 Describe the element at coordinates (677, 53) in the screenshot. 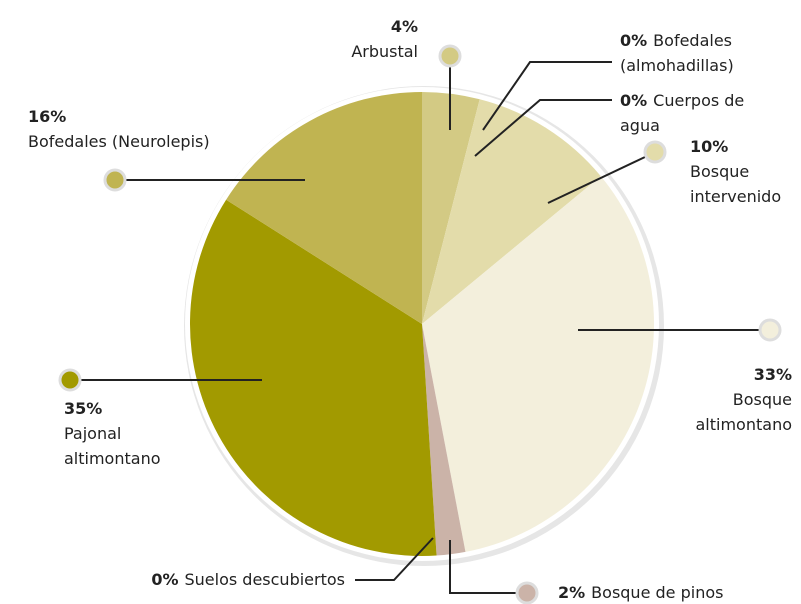

I see `category-label: Bofedales (almohadillas)` at that location.